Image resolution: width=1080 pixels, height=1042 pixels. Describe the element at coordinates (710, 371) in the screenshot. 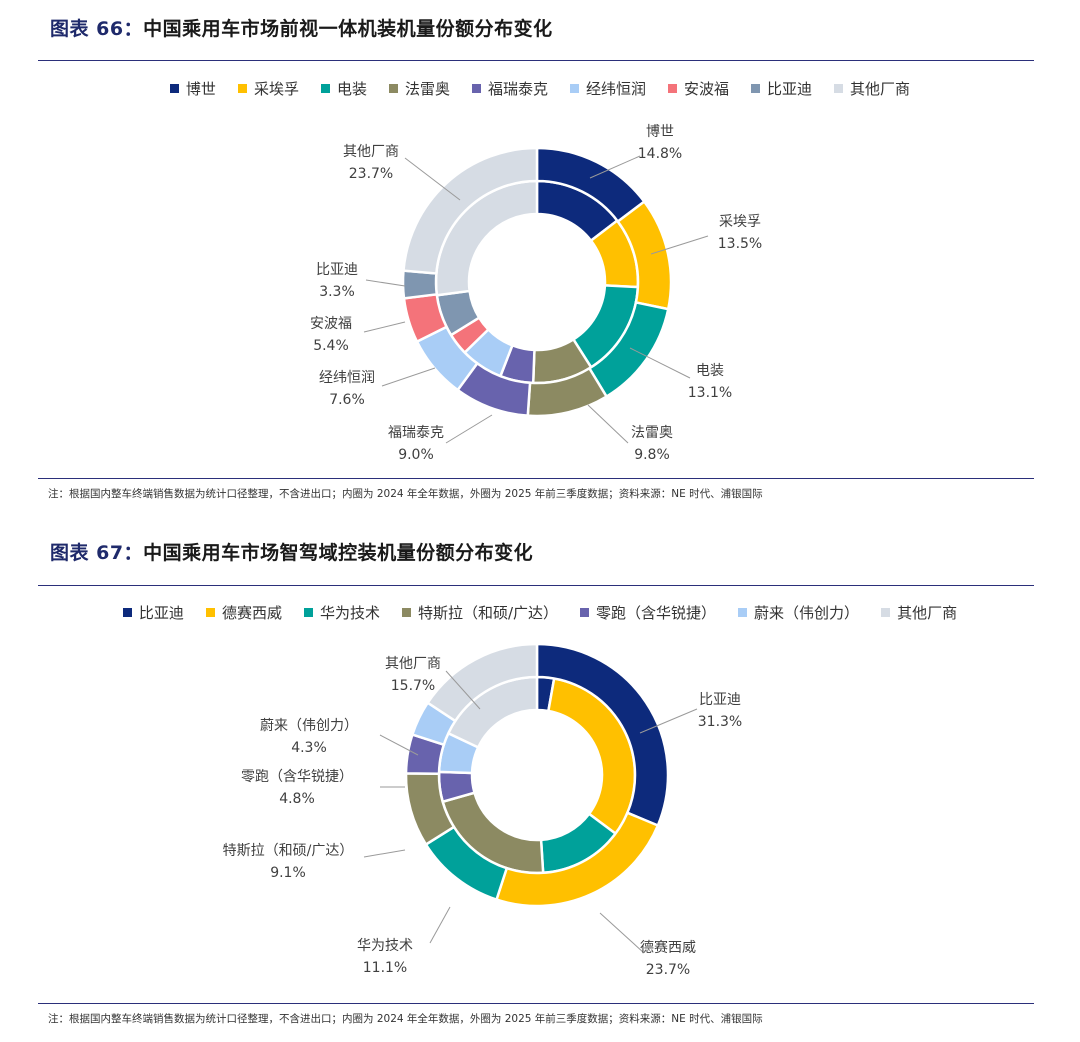

I see `data-label-name: 电装` at that location.